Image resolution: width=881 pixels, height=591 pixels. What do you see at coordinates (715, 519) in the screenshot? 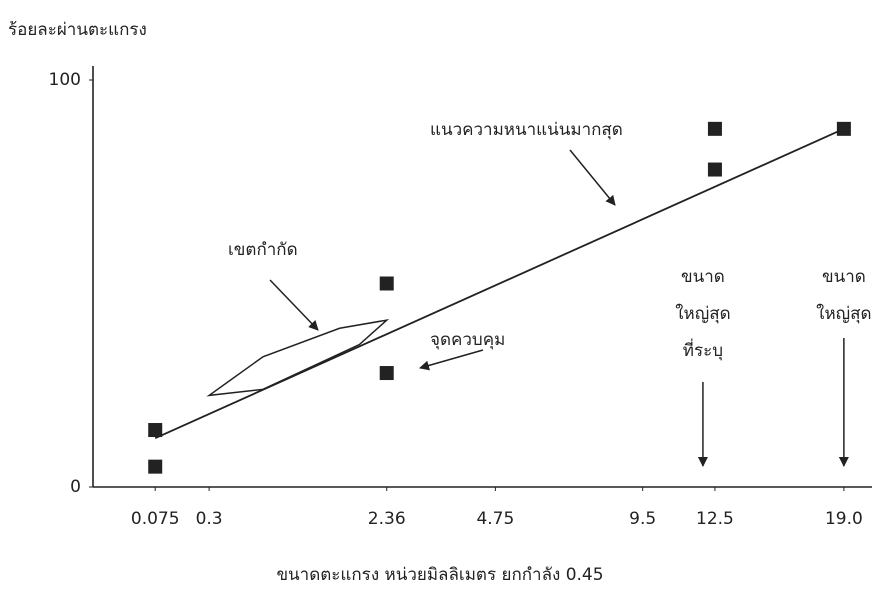
I see `x-tick-label: 12.5` at bounding box center [715, 519].